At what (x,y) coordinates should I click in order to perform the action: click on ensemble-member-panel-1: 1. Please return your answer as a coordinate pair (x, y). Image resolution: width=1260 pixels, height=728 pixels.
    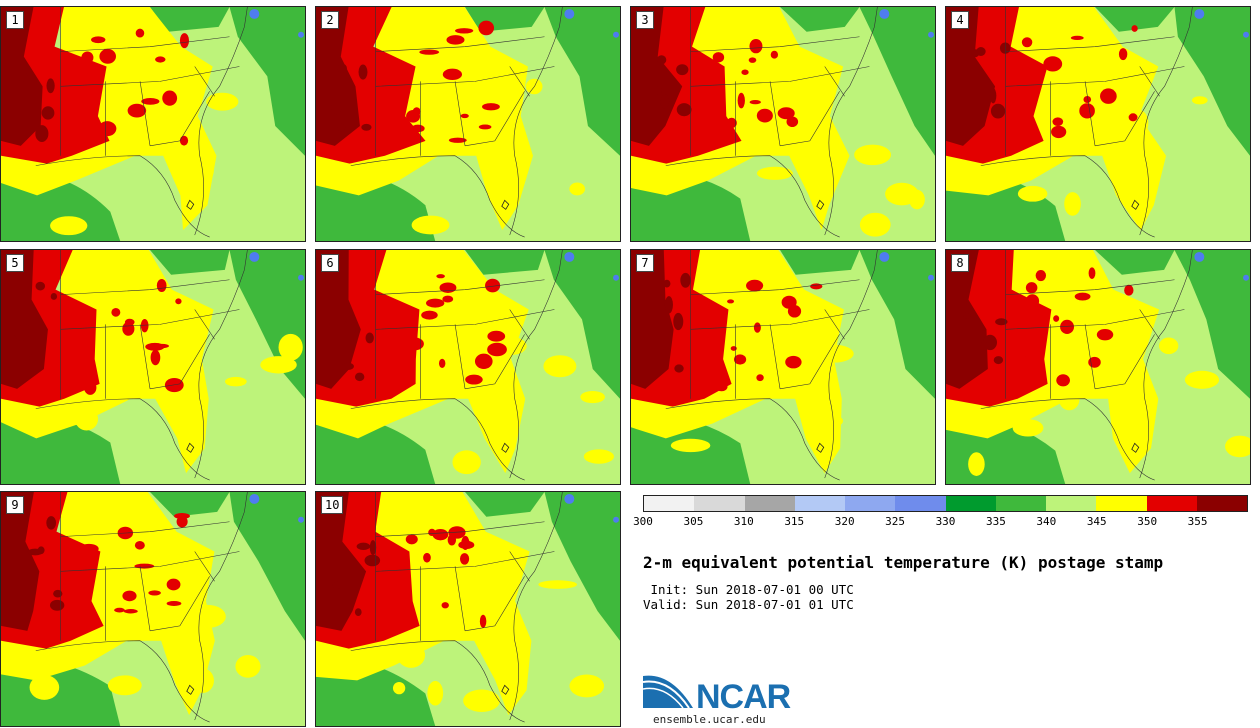
    Looking at the image, I should click on (153, 124).